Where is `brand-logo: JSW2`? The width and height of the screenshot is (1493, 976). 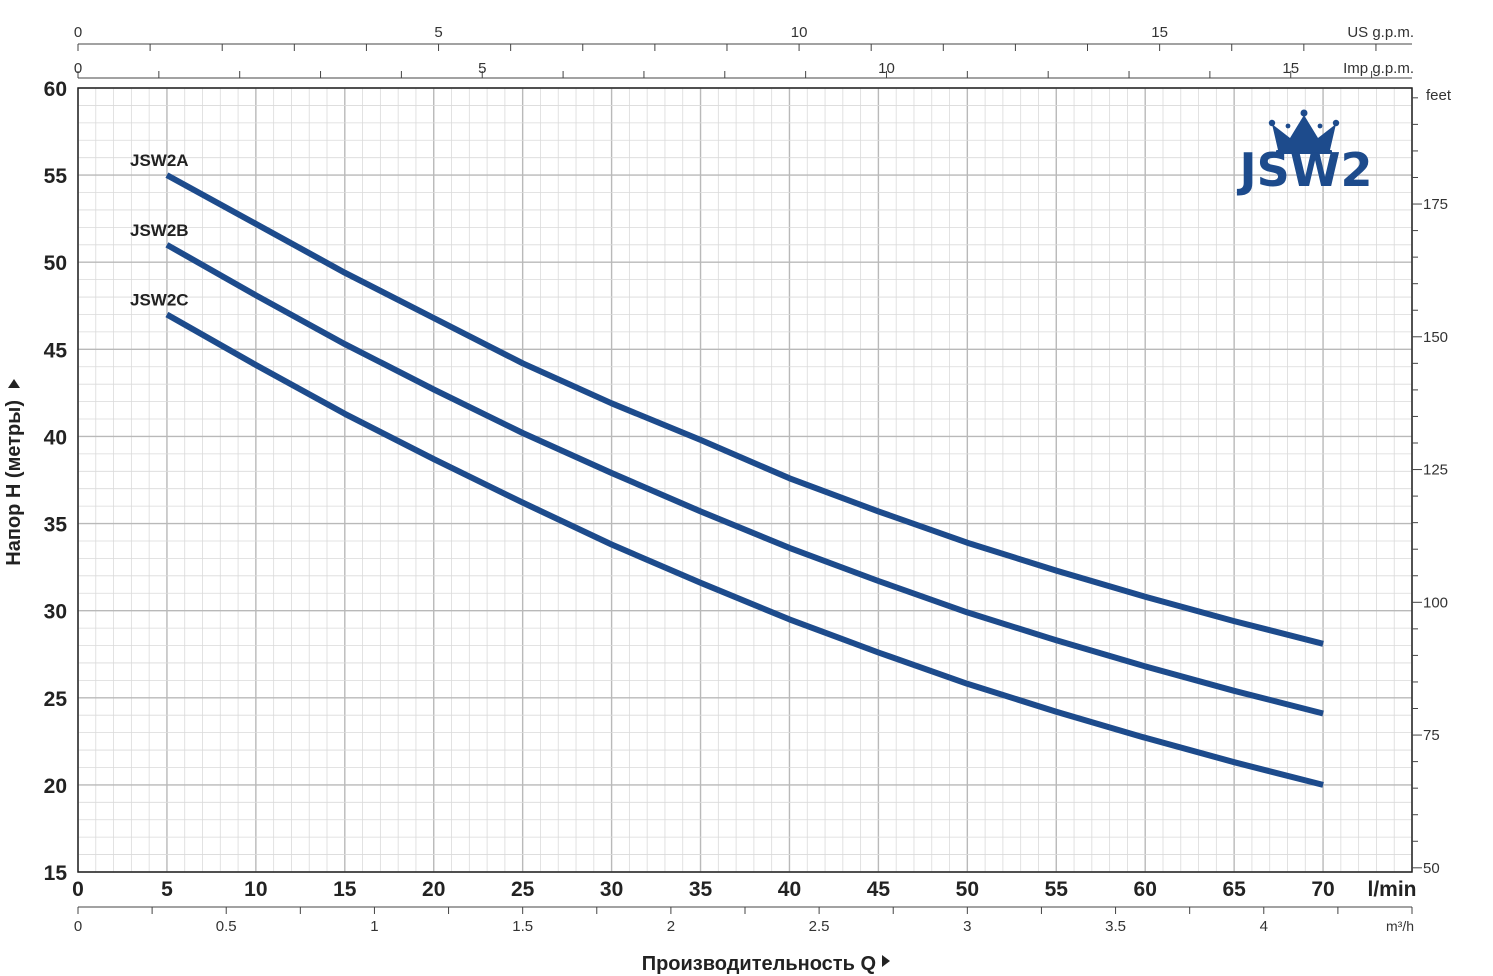 brand-logo: JSW2 is located at coordinates (1305, 153).